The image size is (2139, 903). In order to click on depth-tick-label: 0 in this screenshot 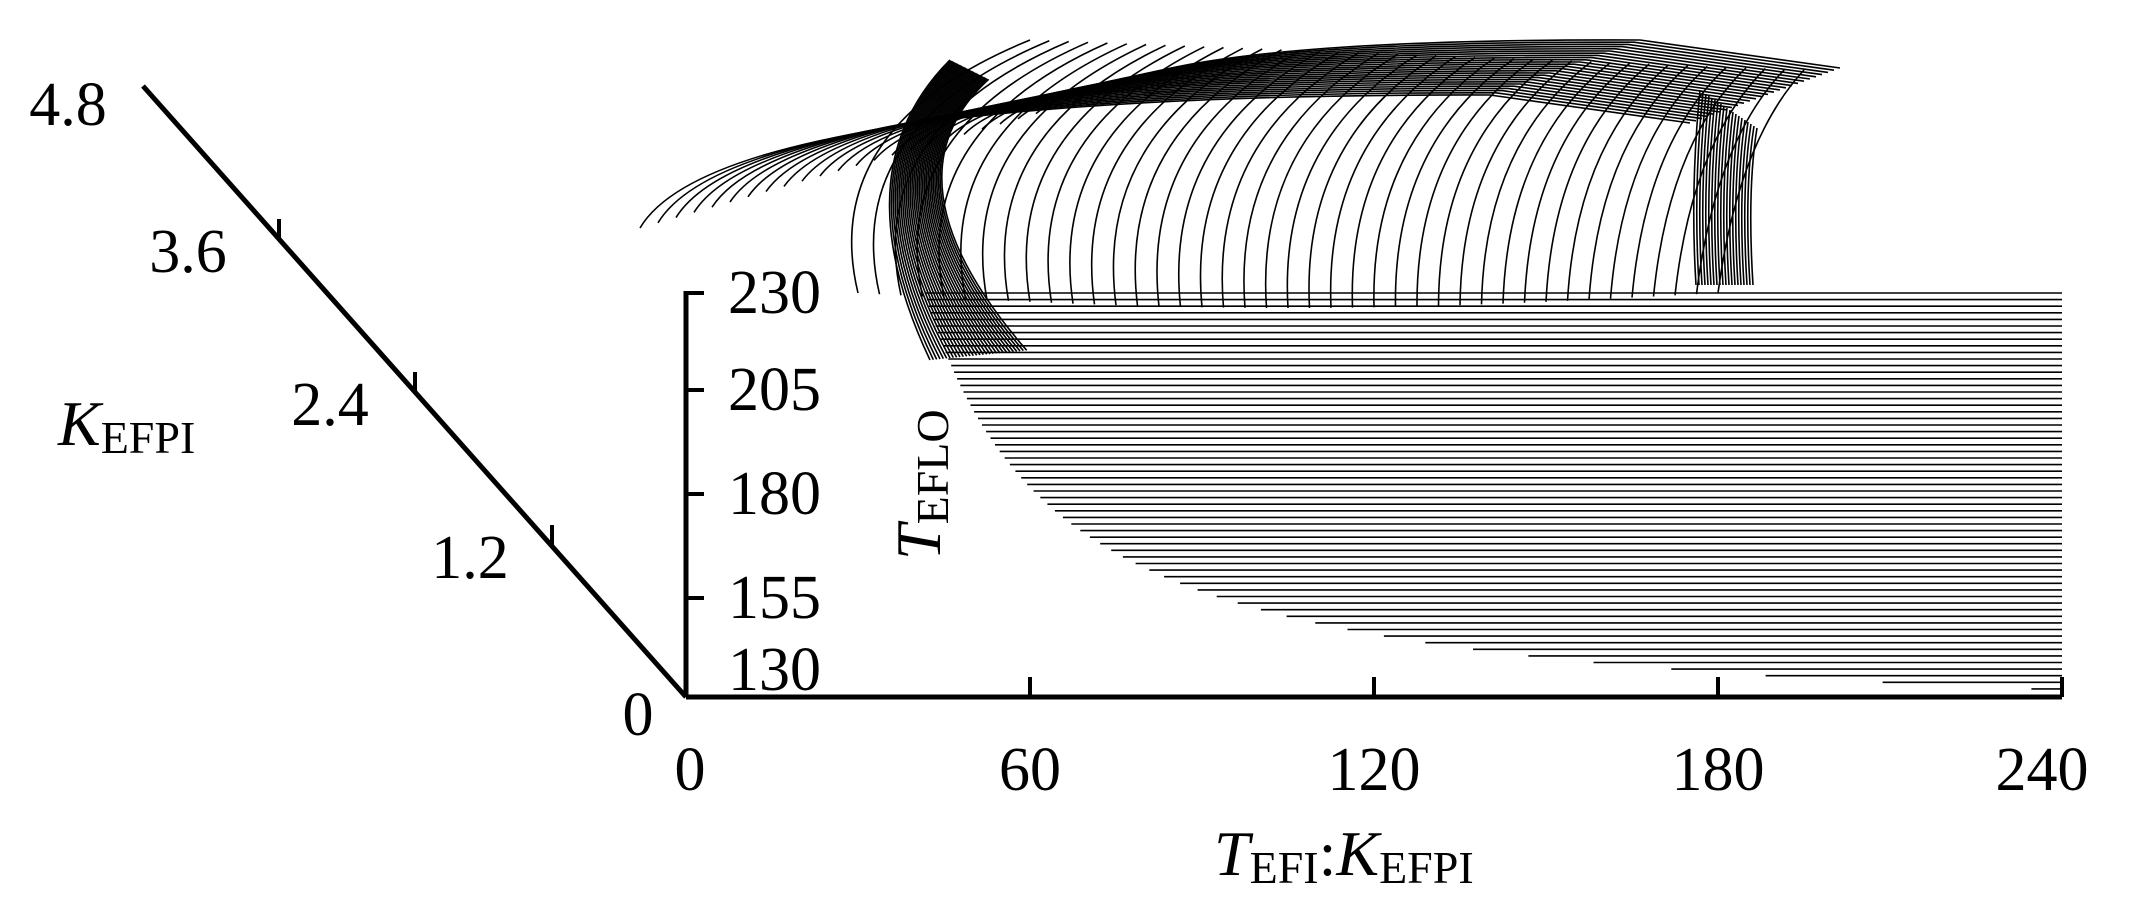, I will do `click(638, 715)`.